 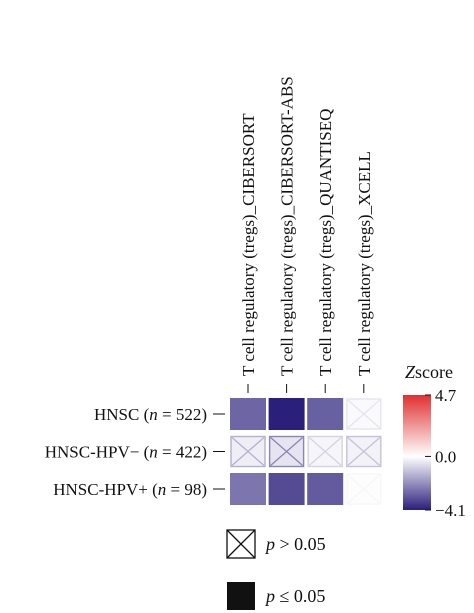 I want to click on row-label: HNSC-HPV− (n = 422), so click(x=126, y=452).